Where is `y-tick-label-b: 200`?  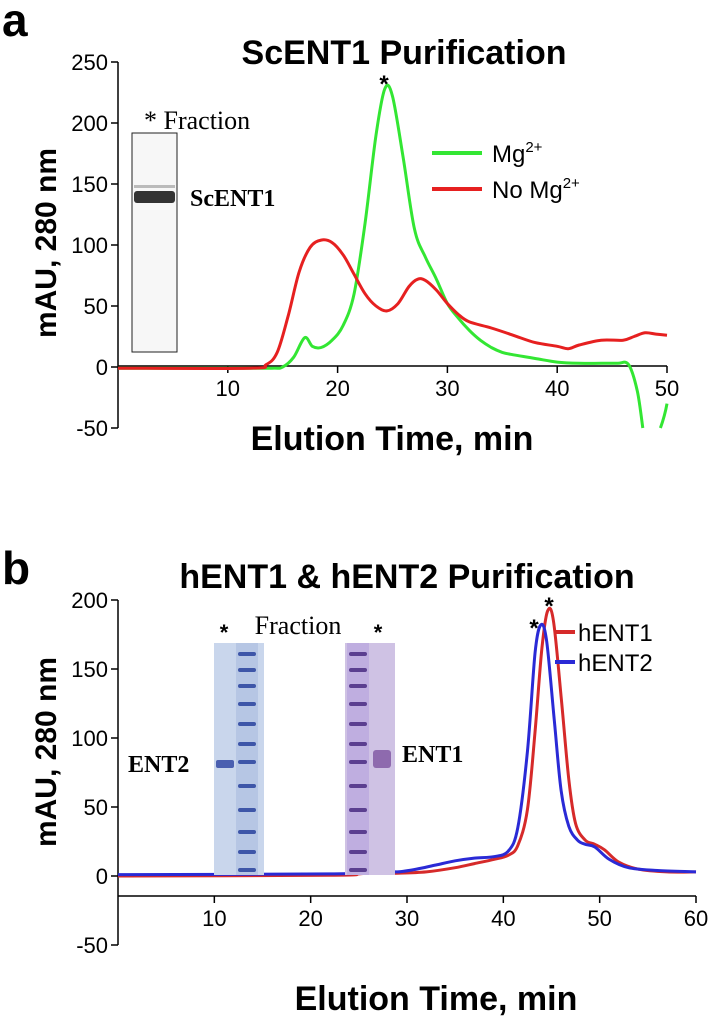 y-tick-label-b: 200 is located at coordinates (89, 600).